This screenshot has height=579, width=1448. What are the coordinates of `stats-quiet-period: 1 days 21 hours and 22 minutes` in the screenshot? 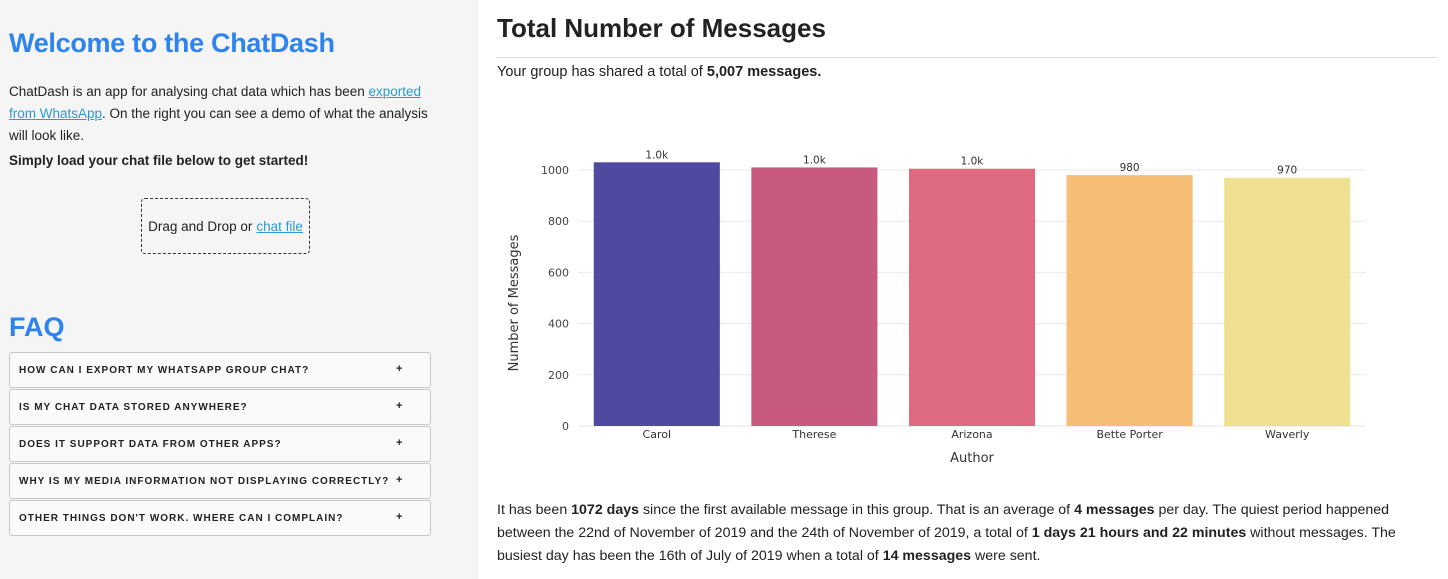 It's located at (1139, 533).